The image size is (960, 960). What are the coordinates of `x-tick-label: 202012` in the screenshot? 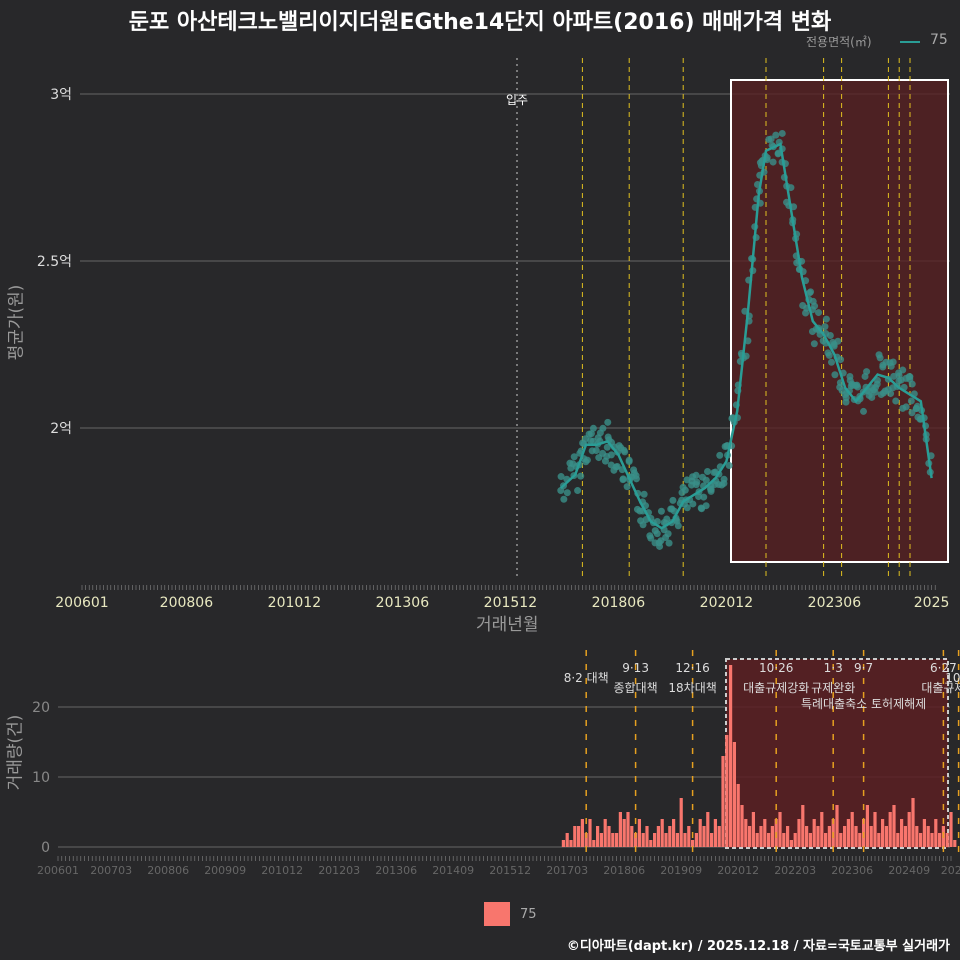 It's located at (738, 870).